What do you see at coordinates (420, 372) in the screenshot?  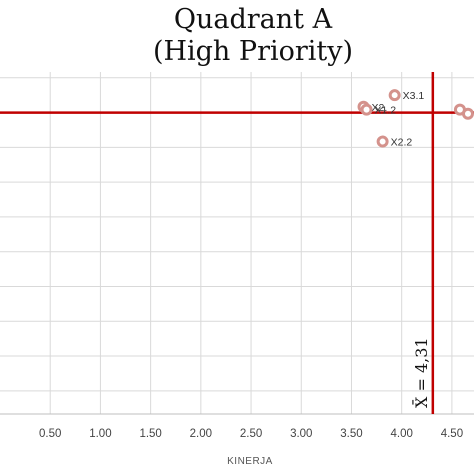 I see `mean-x-label: X̄ = 4,31` at bounding box center [420, 372].